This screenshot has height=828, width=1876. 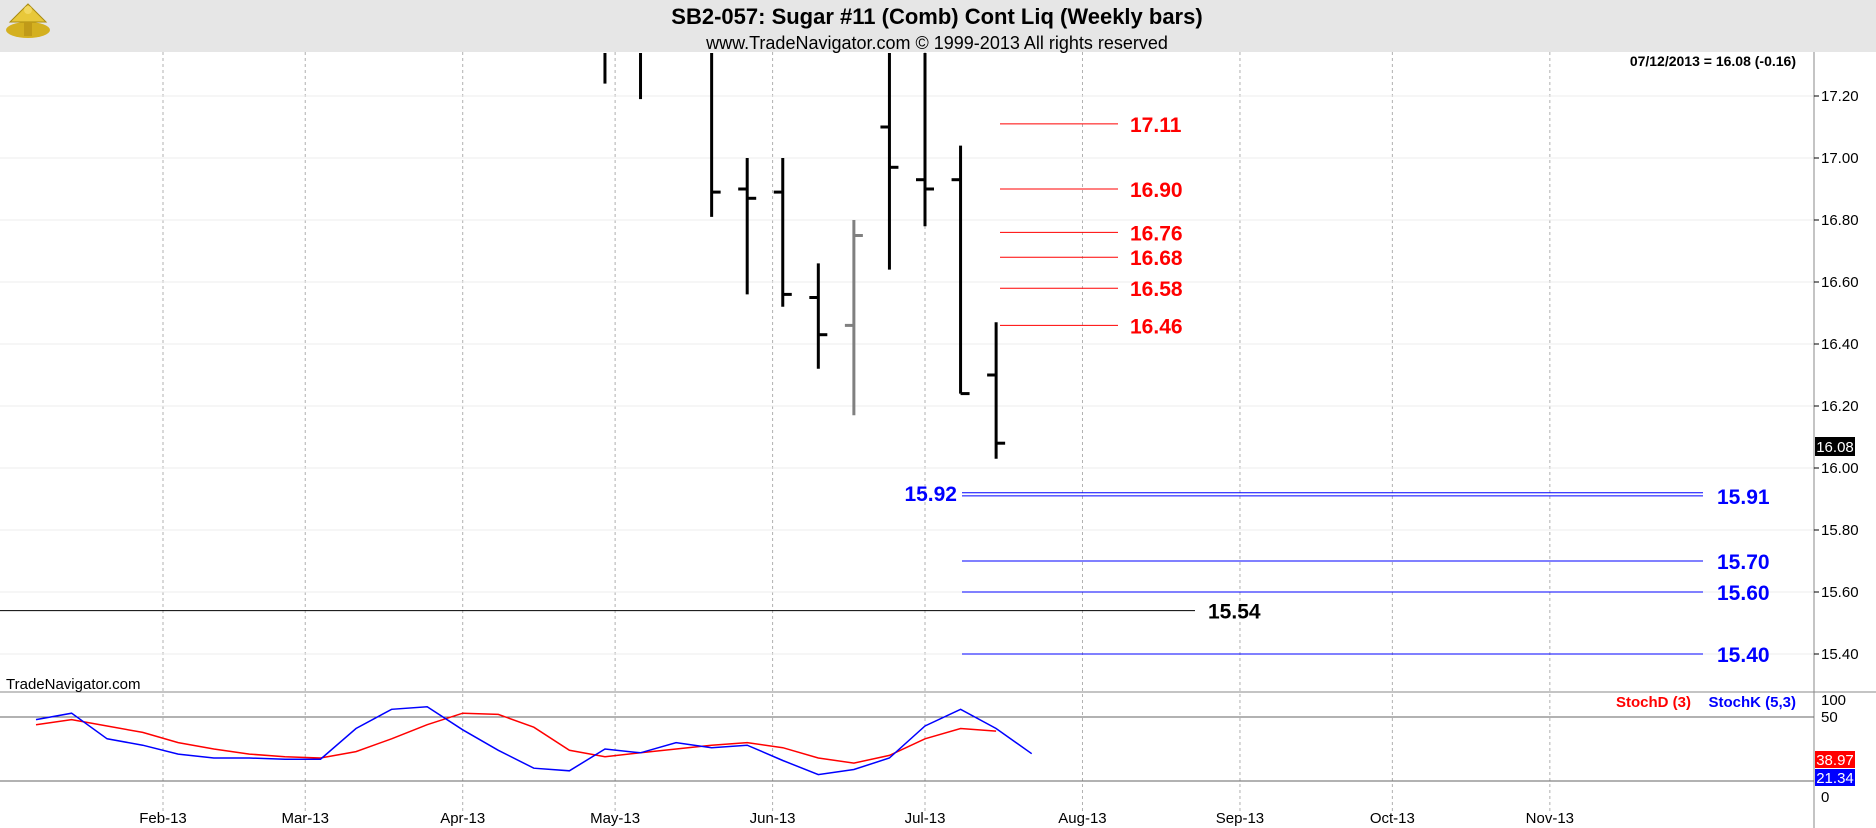 I want to click on support-level-label: 15.91, so click(x=1743, y=497).